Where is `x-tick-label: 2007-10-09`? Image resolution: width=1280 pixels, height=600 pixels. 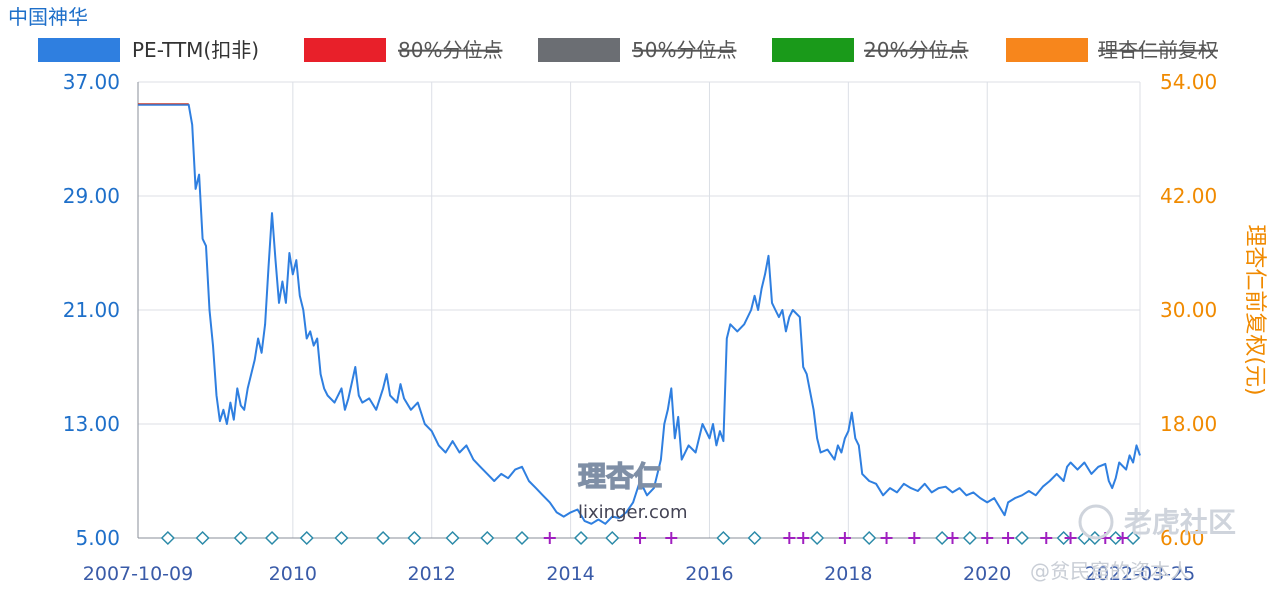 x-tick-label: 2007-10-09 is located at coordinates (138, 574).